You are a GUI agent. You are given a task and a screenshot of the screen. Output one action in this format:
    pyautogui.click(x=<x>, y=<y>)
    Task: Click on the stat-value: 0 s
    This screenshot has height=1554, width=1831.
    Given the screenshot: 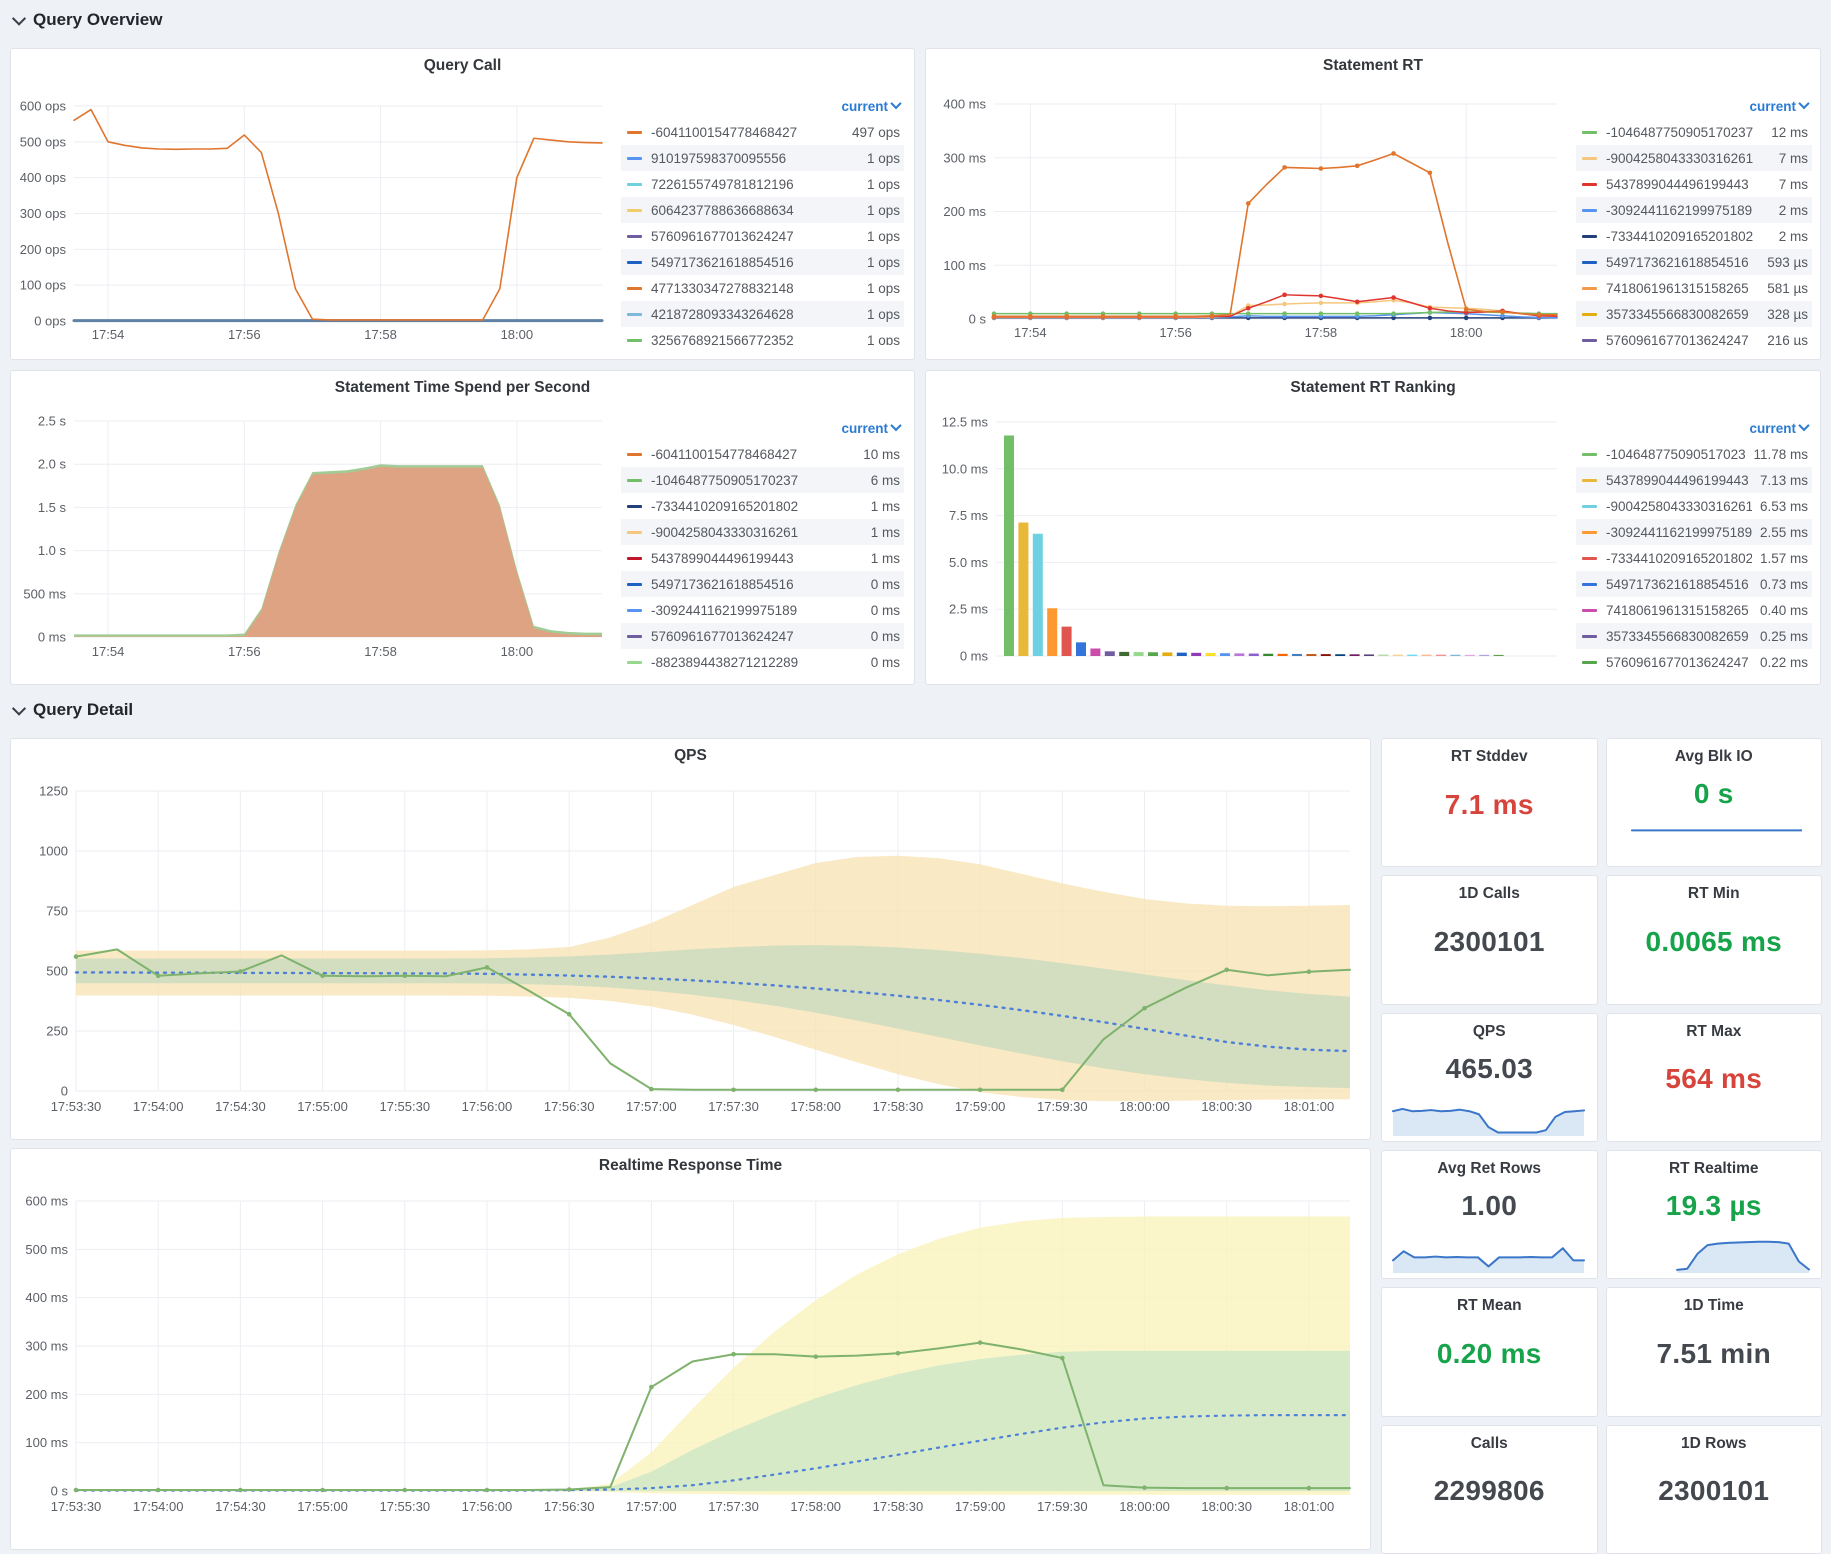 What is the action you would take?
    pyautogui.click(x=1713, y=794)
    